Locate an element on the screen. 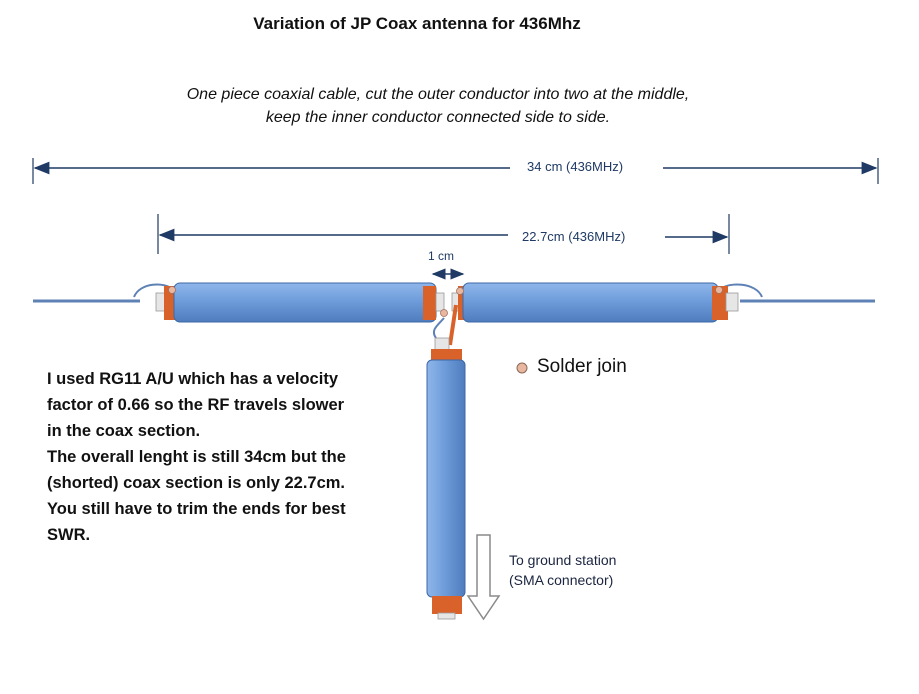 This screenshot has width=919, height=694. feed-label-line-1: To ground station is located at coordinates (563, 560).